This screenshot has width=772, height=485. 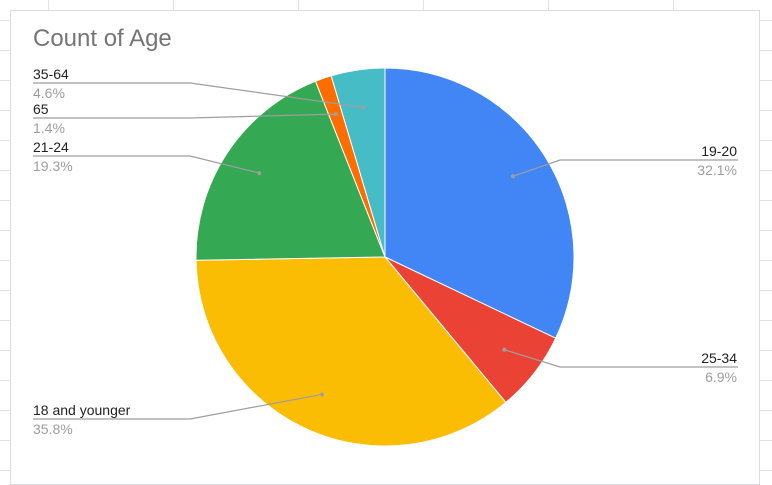 What do you see at coordinates (53, 429) in the screenshot?
I see `slice-percent-18-and-younger: 35.8%` at bounding box center [53, 429].